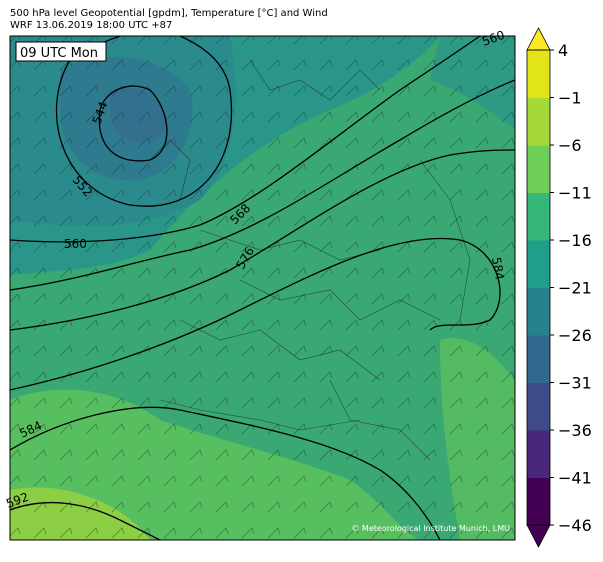  What do you see at coordinates (575, 335) in the screenshot?
I see `colorbar-tick-label: −26` at bounding box center [575, 335].